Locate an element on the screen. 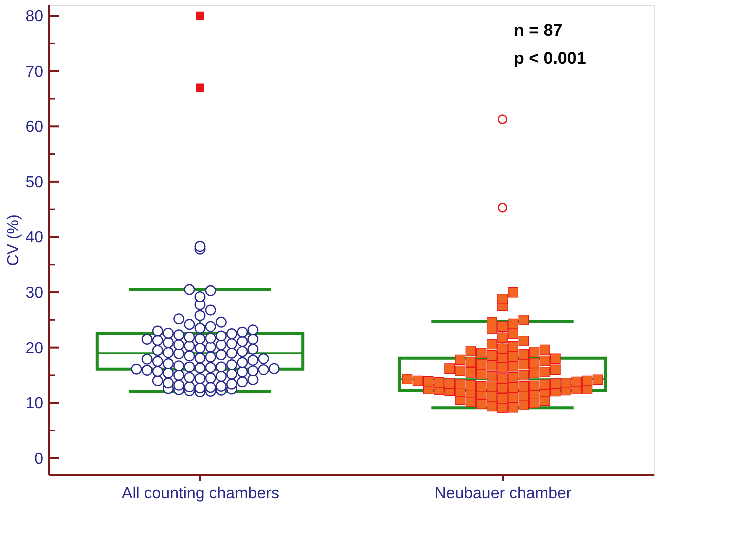 The image size is (735, 539). x-tick-label: Neubauer chamber is located at coordinates (503, 494).